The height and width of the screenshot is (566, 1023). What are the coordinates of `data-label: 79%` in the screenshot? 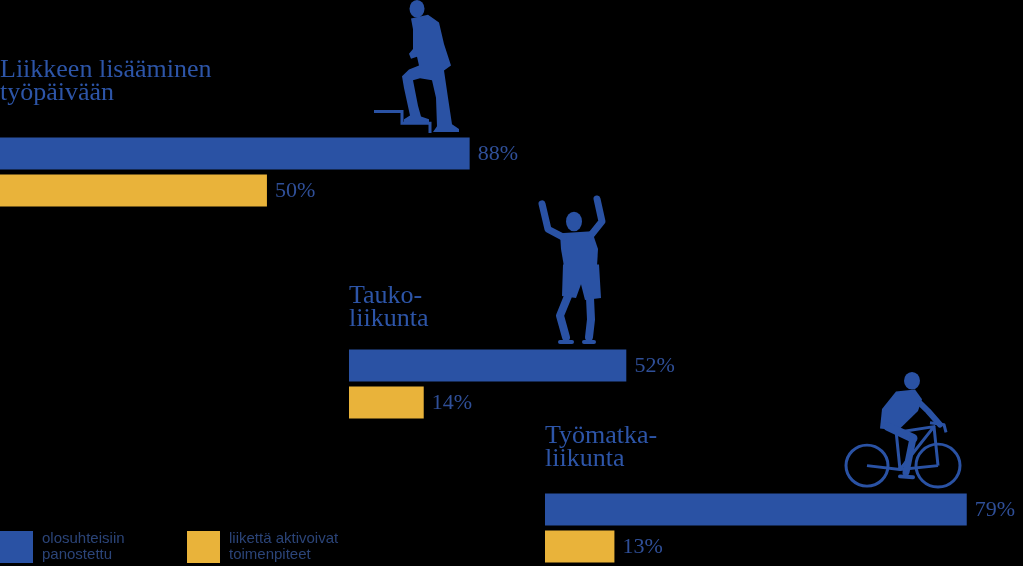 It's located at (995, 508).